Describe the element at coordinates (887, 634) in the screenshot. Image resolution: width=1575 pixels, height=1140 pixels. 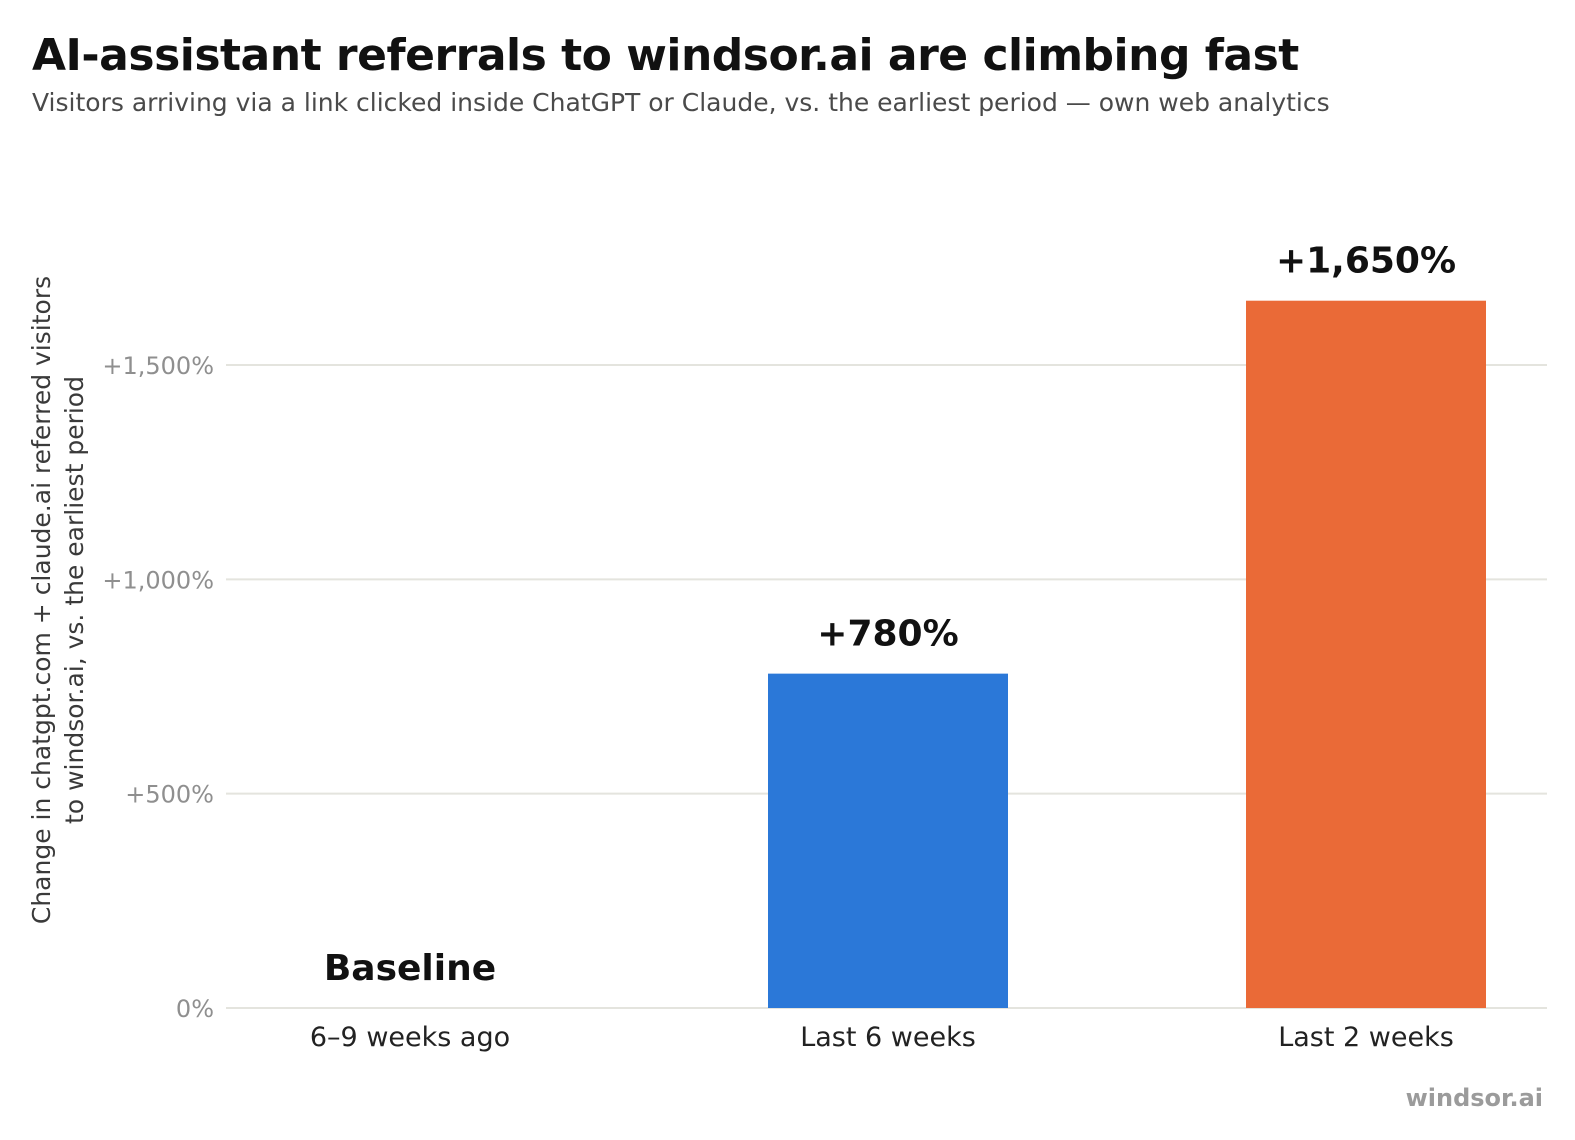
I see `data-label: +780%` at that location.